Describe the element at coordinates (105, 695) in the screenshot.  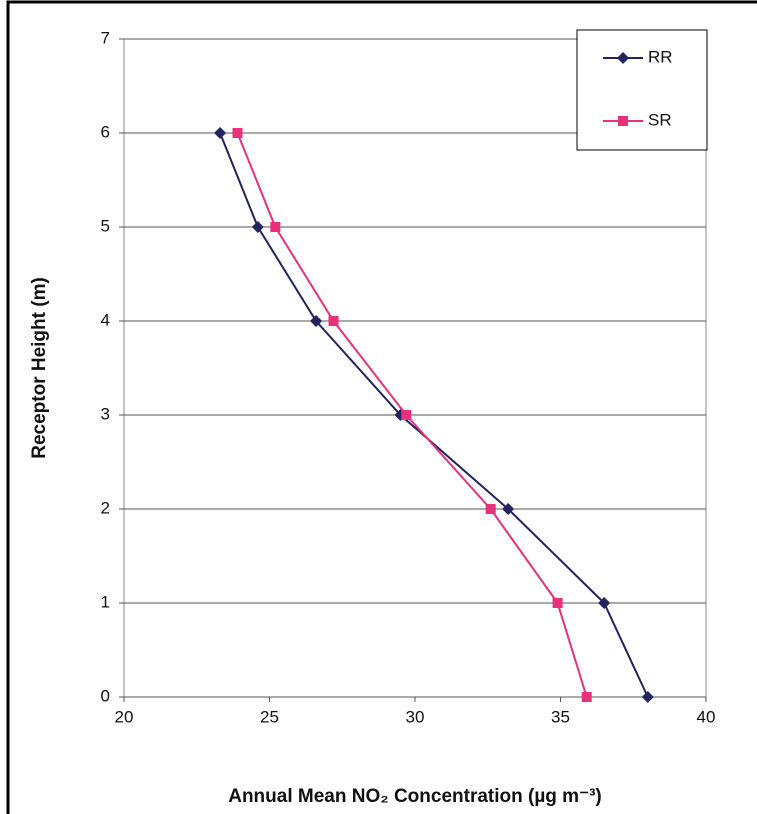
I see `y-tick-label: 0` at that location.